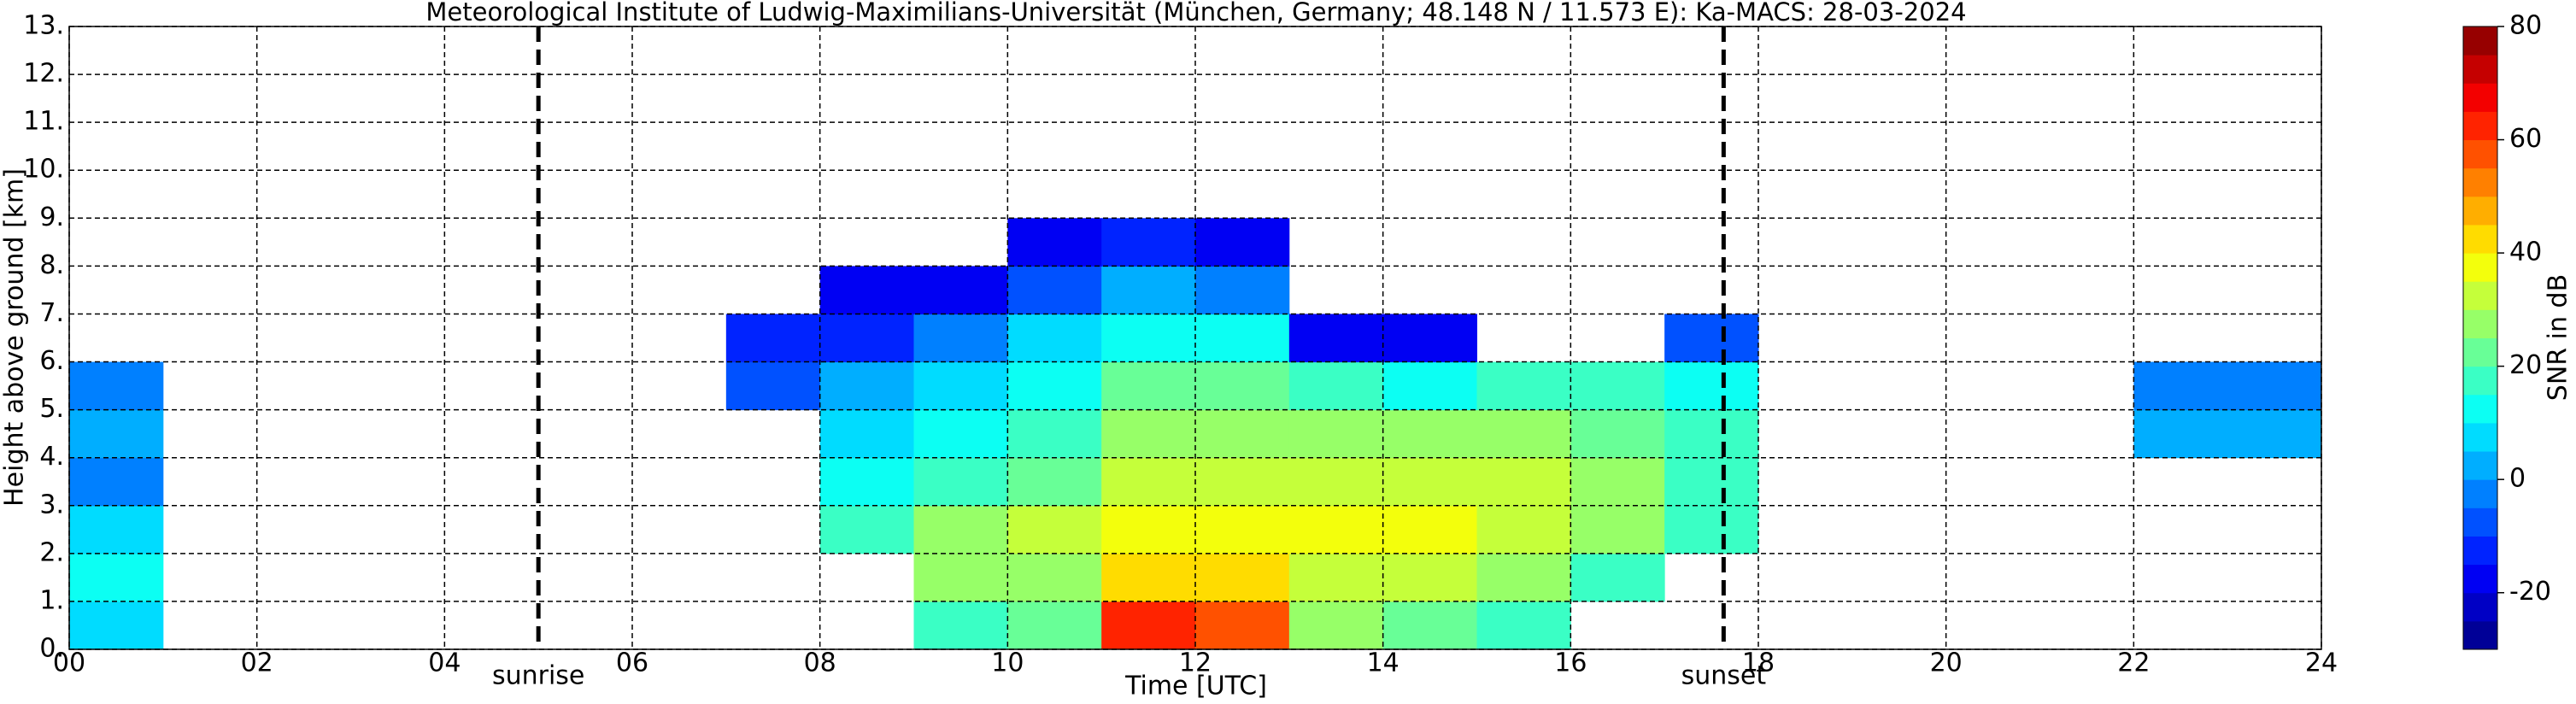  I want to click on x-tick-label: 02, so click(257, 663).